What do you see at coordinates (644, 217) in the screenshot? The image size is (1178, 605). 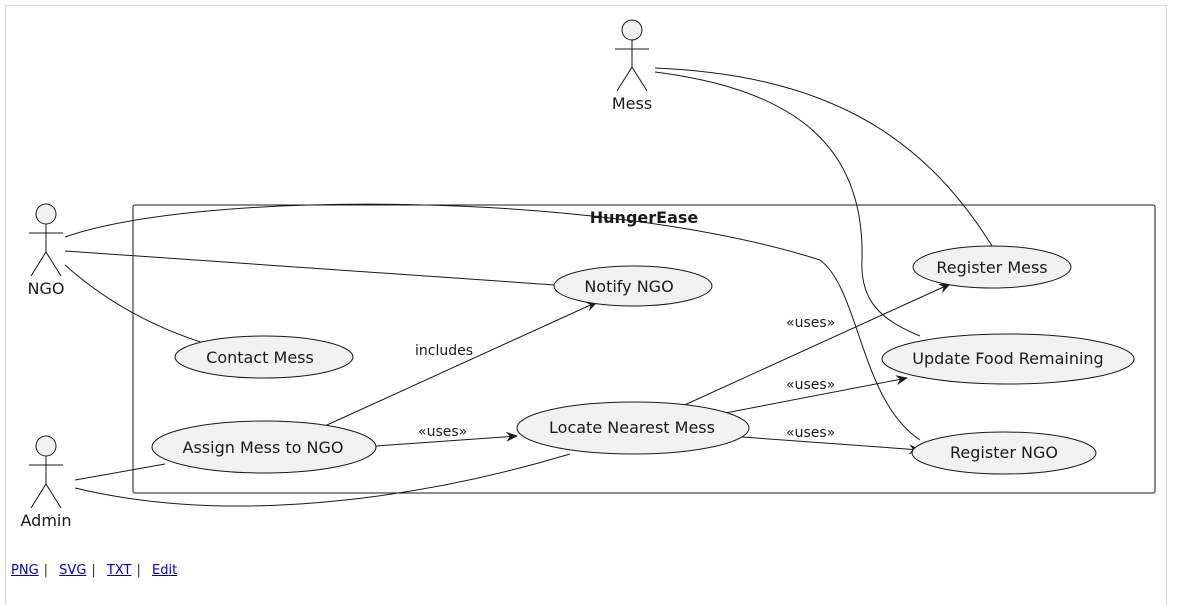 I see `system-title: HungerEase` at bounding box center [644, 217].